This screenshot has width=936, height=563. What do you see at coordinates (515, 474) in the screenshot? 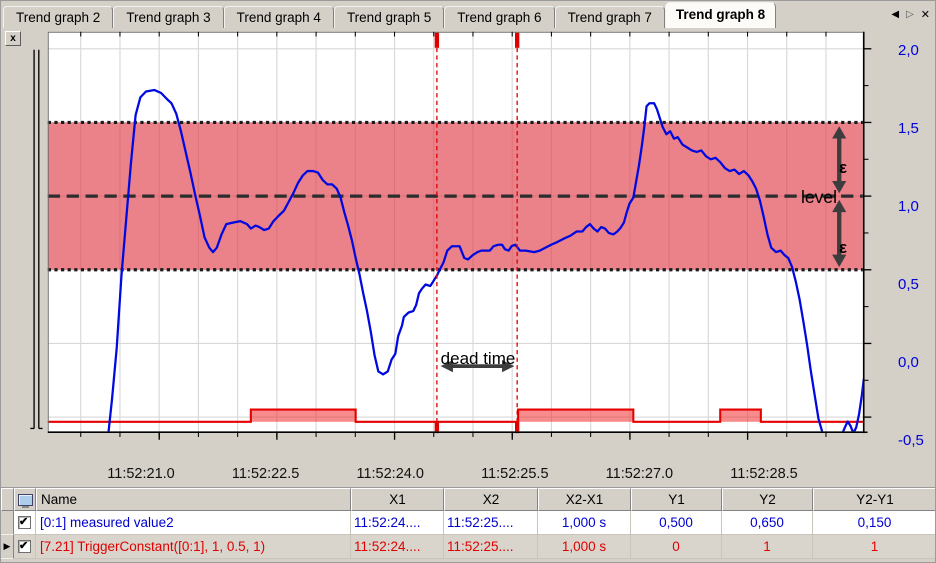
I see `x-tick-label: 11:52:25.5` at bounding box center [515, 474].